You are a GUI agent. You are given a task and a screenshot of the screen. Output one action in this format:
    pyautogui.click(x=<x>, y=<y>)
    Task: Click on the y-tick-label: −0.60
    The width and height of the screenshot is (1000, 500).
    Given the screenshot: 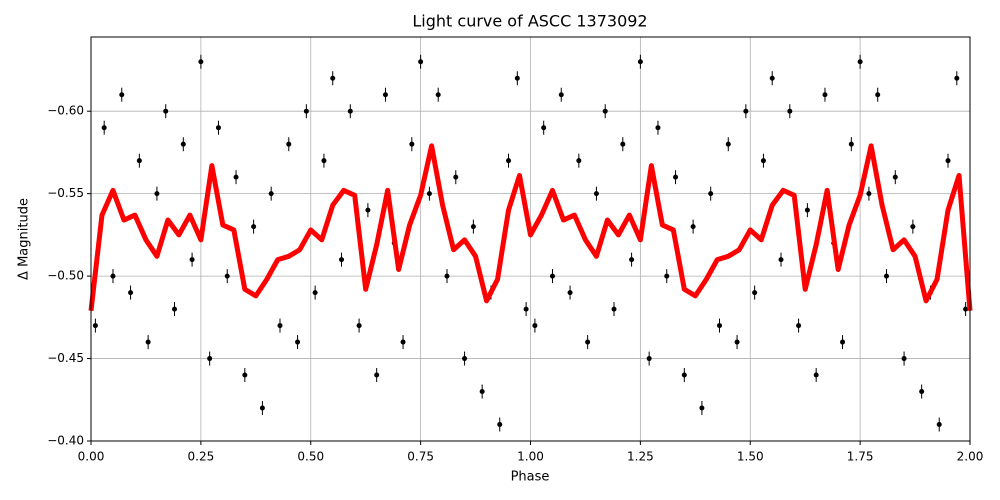 What is the action you would take?
    pyautogui.click(x=65, y=111)
    